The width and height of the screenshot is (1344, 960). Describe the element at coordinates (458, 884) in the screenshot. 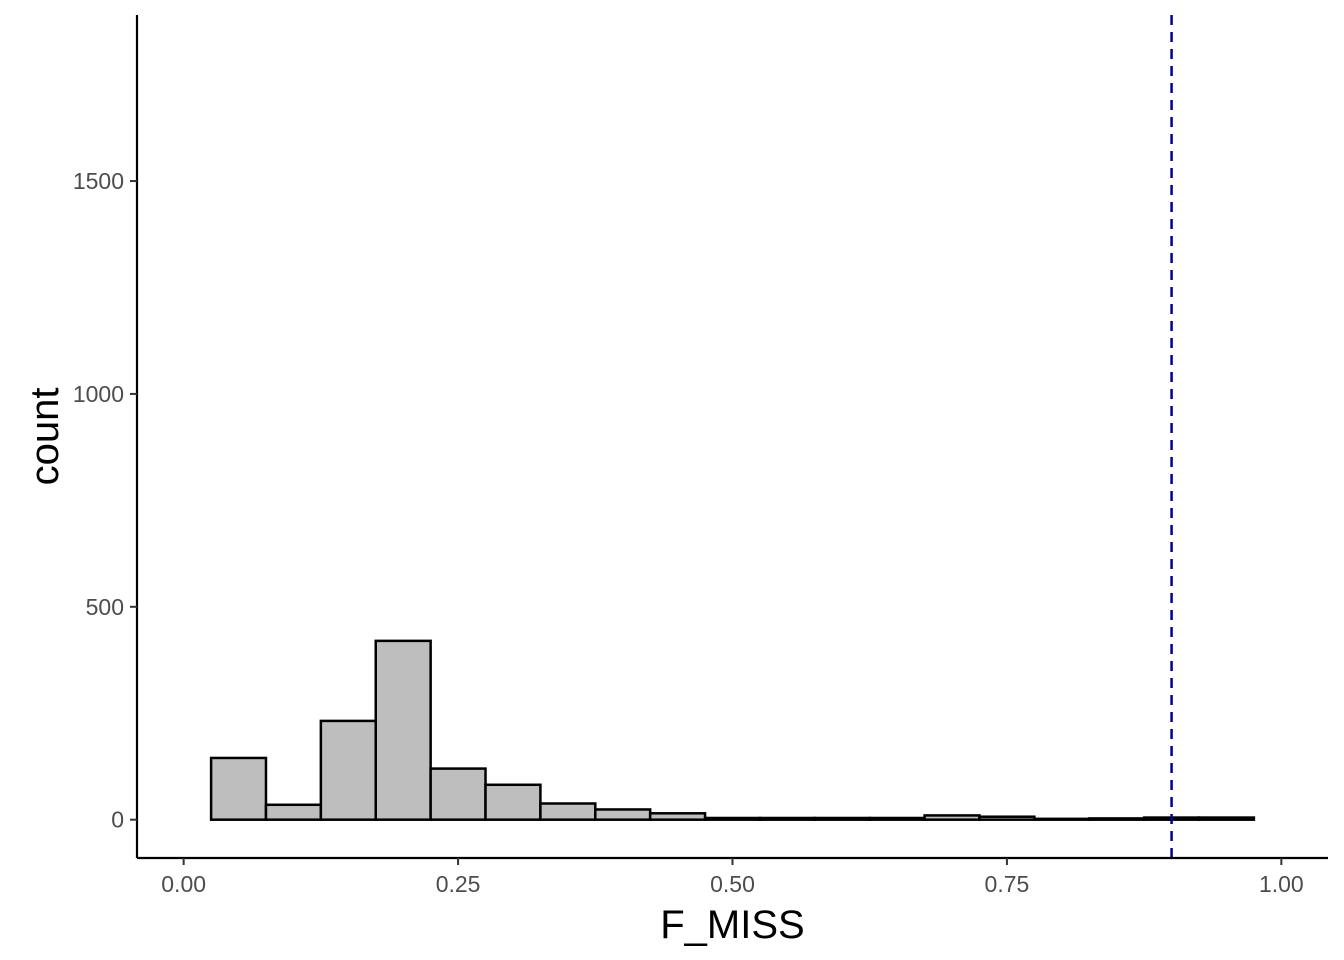

I see `x-tick-label: 0.25` at that location.